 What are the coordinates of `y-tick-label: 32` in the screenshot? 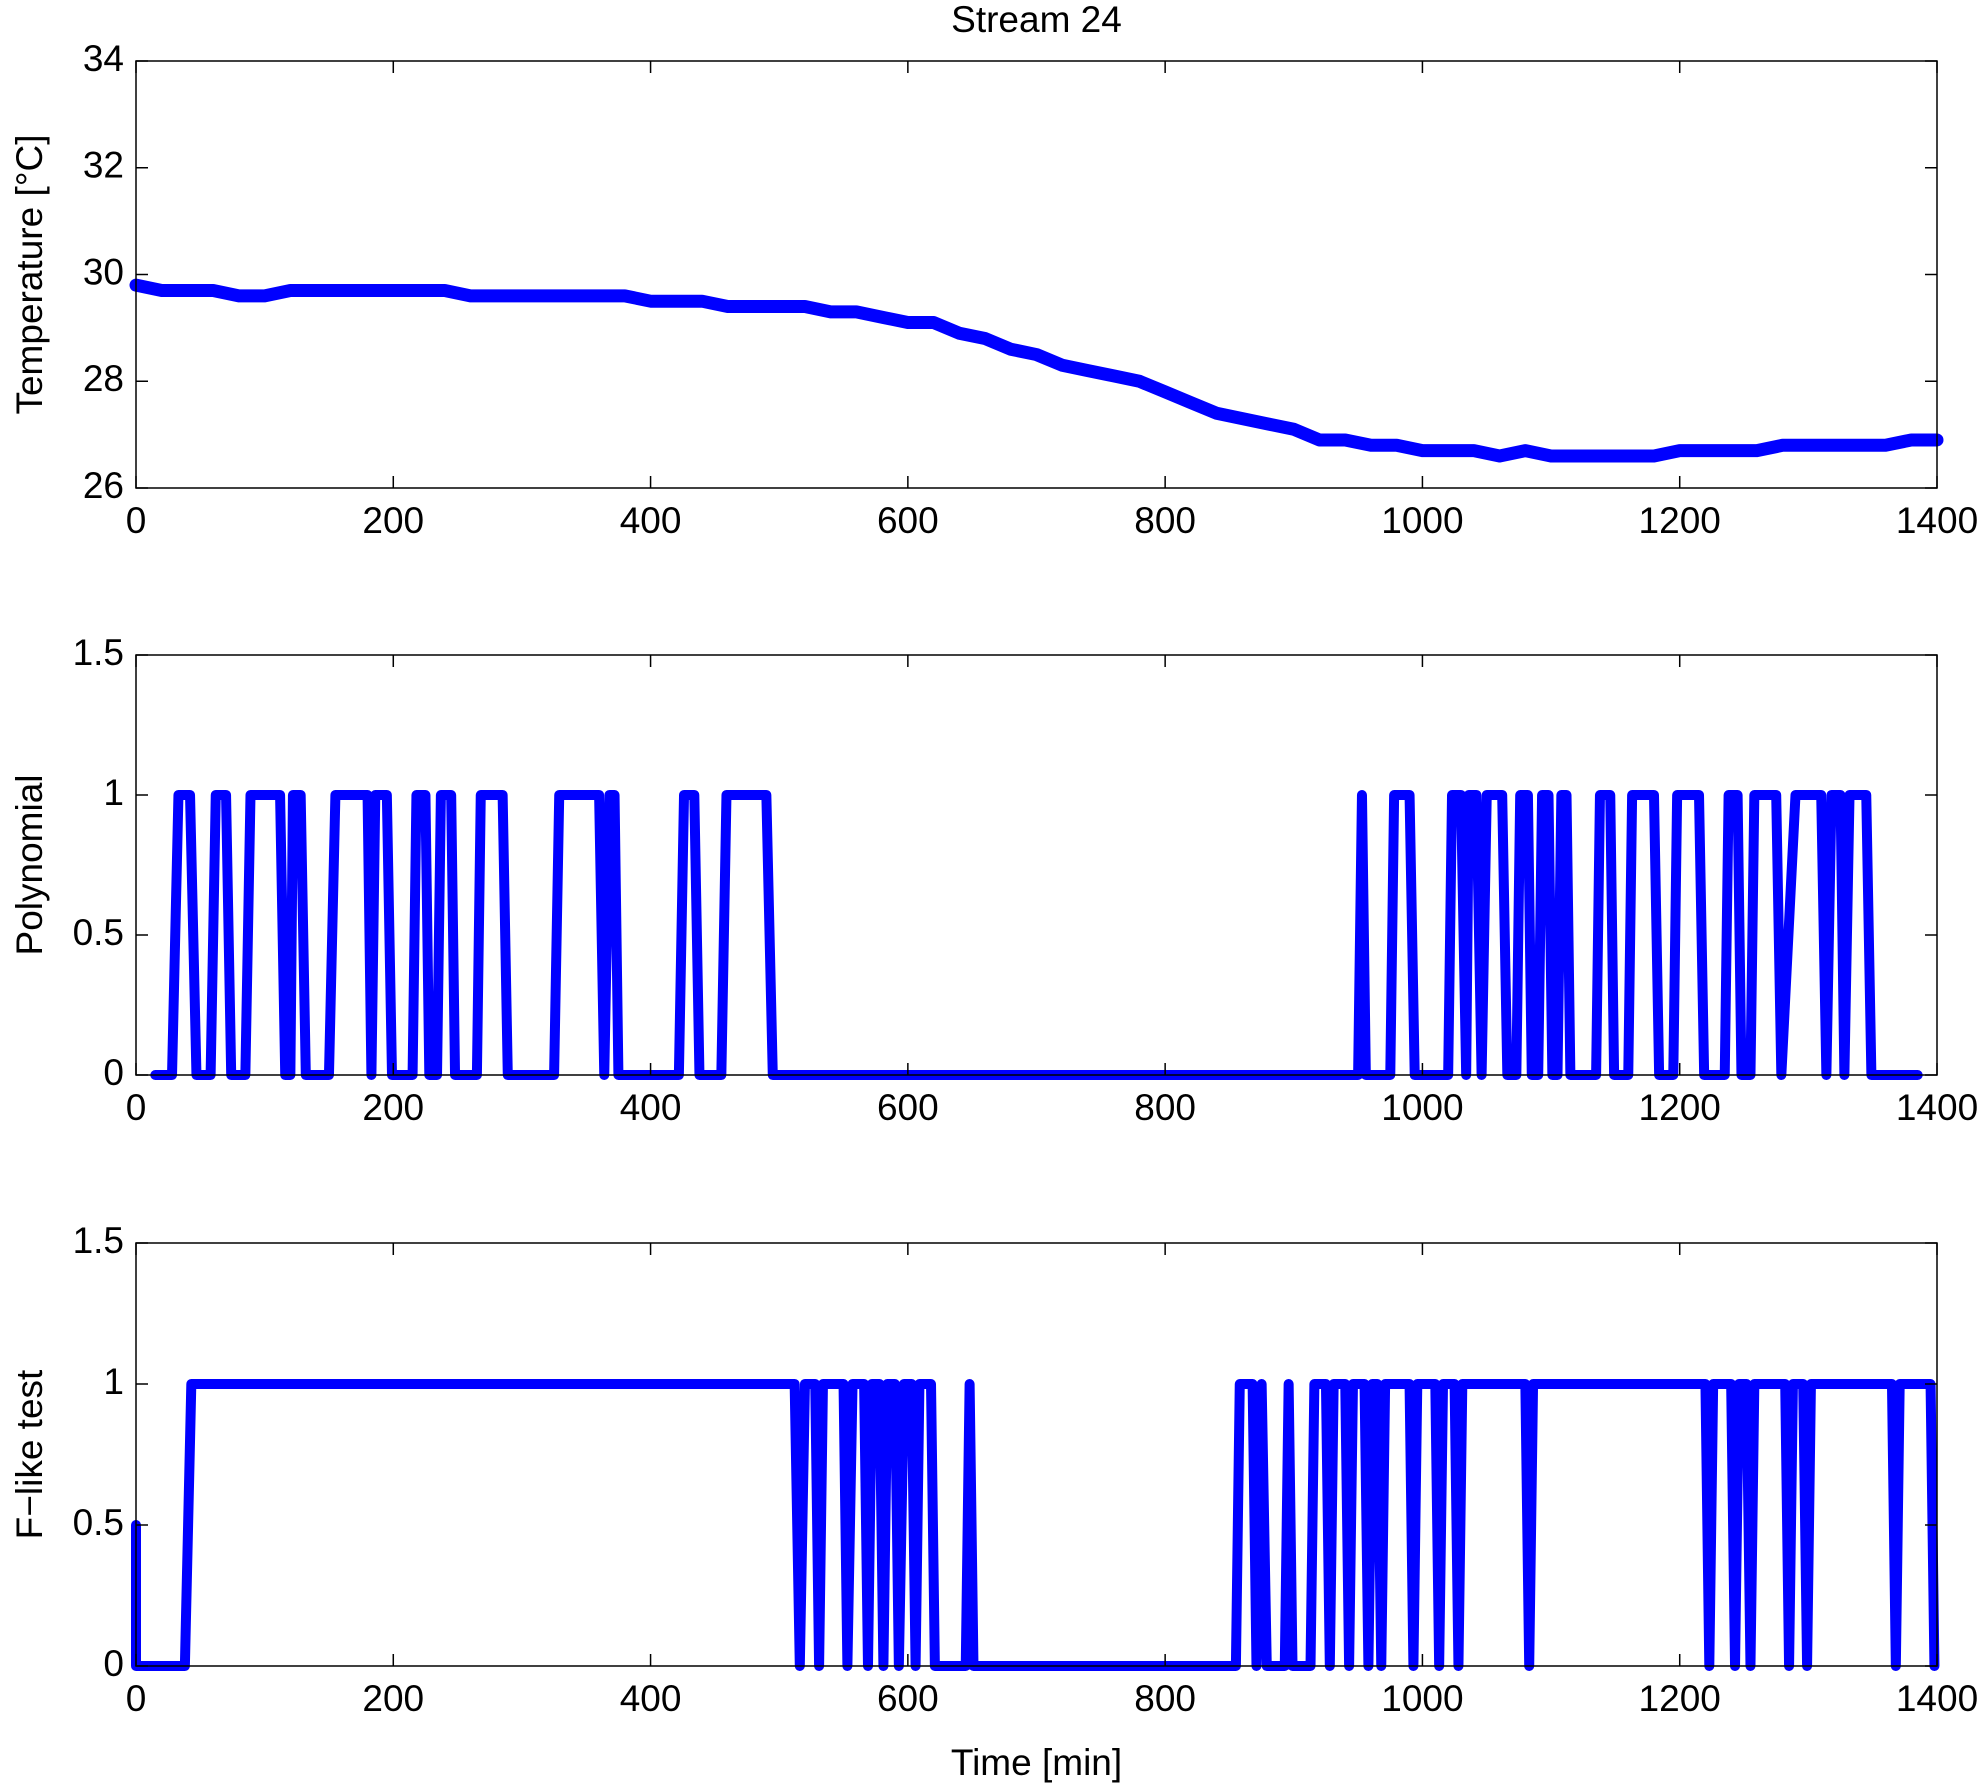 It's located at (103, 165).